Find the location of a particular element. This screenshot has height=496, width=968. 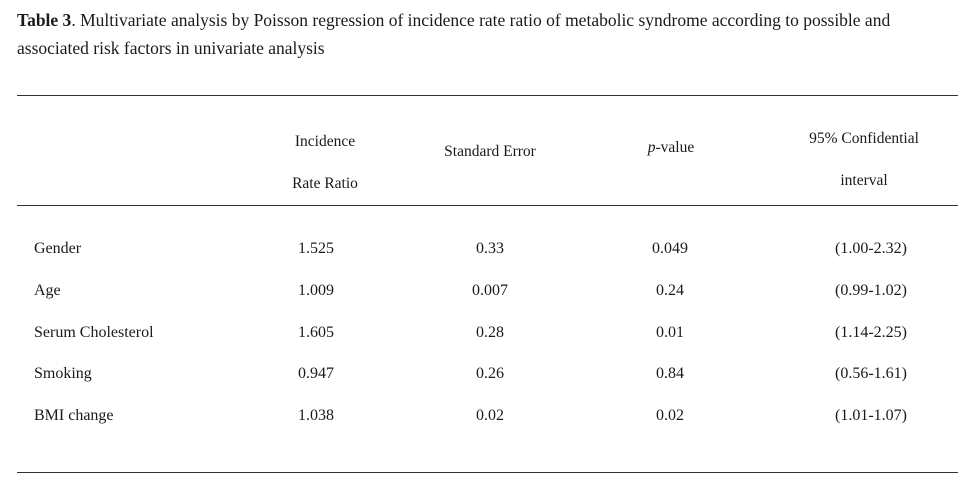

row-se: 0.007 is located at coordinates (490, 290).